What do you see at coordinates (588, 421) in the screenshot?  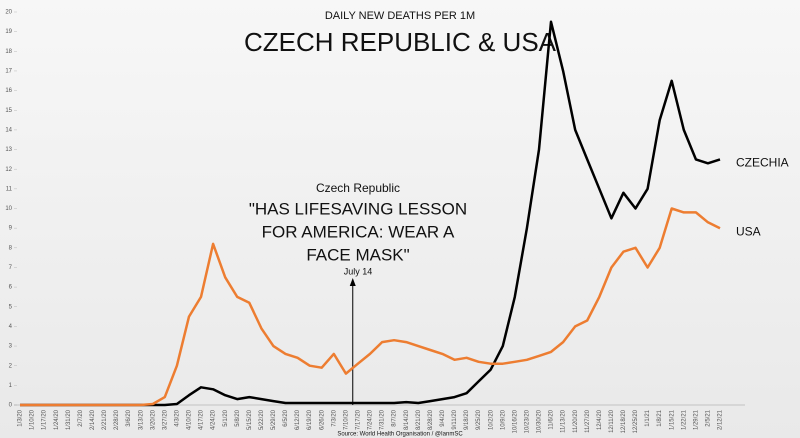 I see `x-tick-label: 11/27/20` at bounding box center [588, 421].